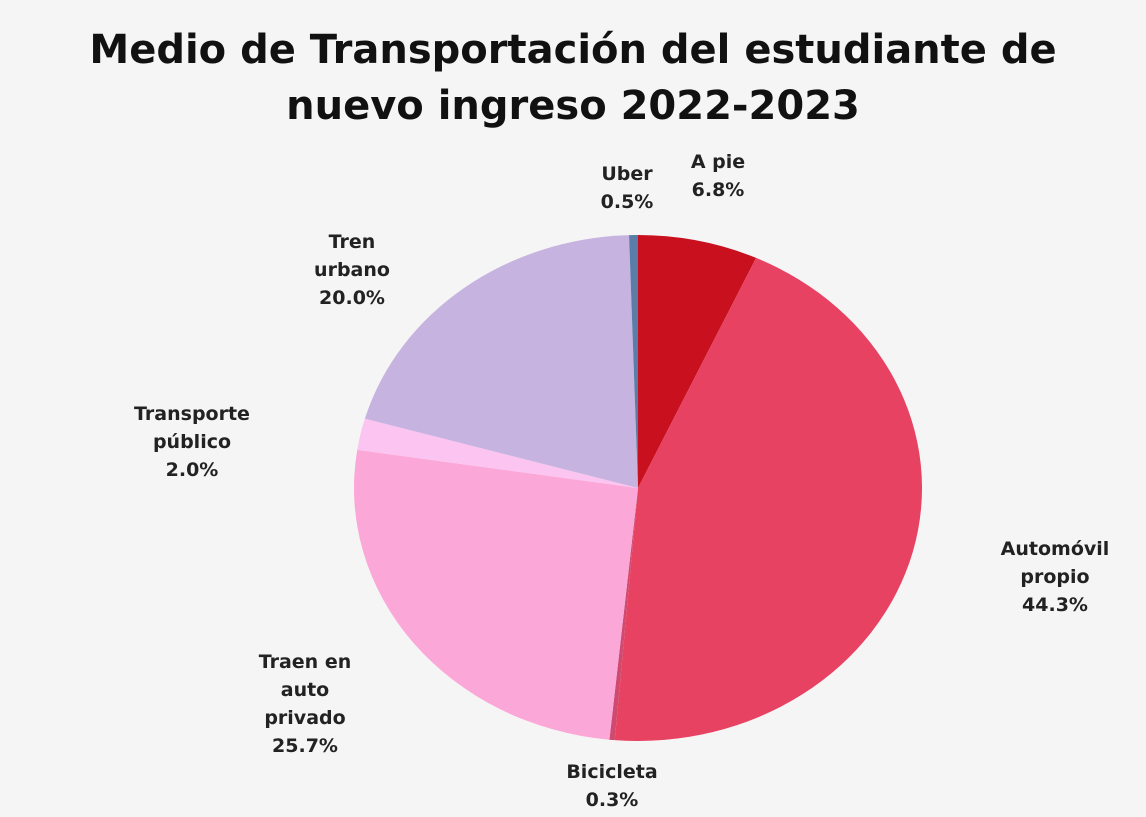  What do you see at coordinates (1055, 563) in the screenshot?
I see `category-label: Automóvil propio` at bounding box center [1055, 563].